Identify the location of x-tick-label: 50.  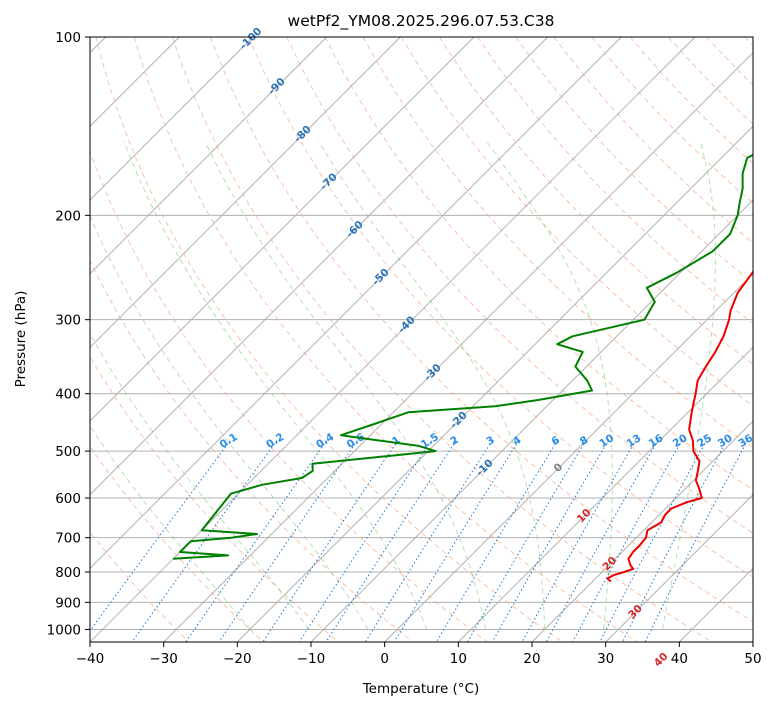
(752, 659).